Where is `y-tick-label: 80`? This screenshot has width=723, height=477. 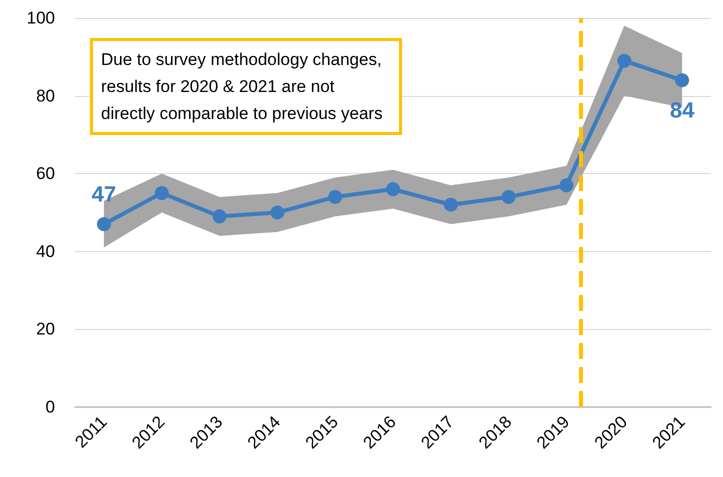 y-tick-label: 80 is located at coordinates (45, 96).